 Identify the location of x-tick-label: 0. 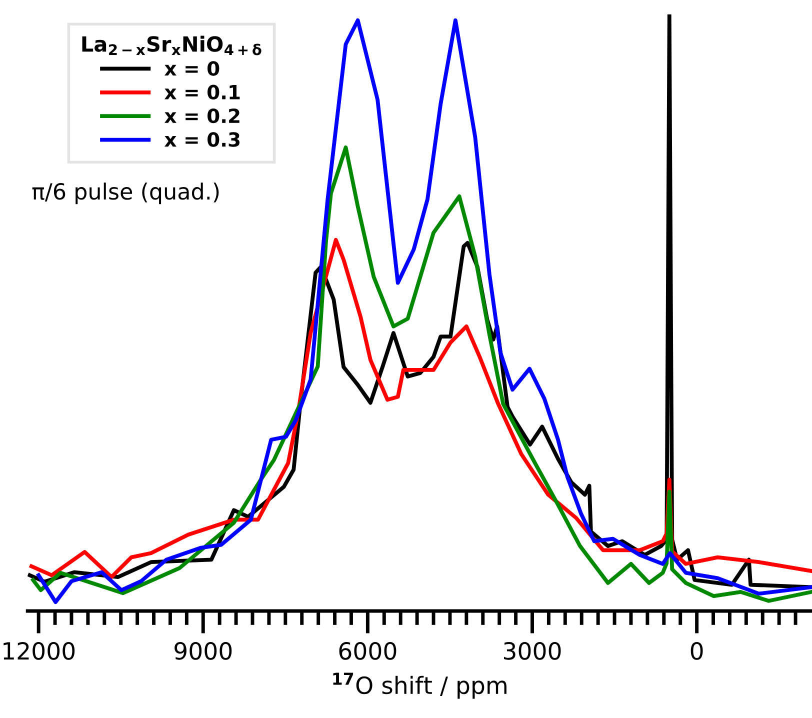
(696, 651).